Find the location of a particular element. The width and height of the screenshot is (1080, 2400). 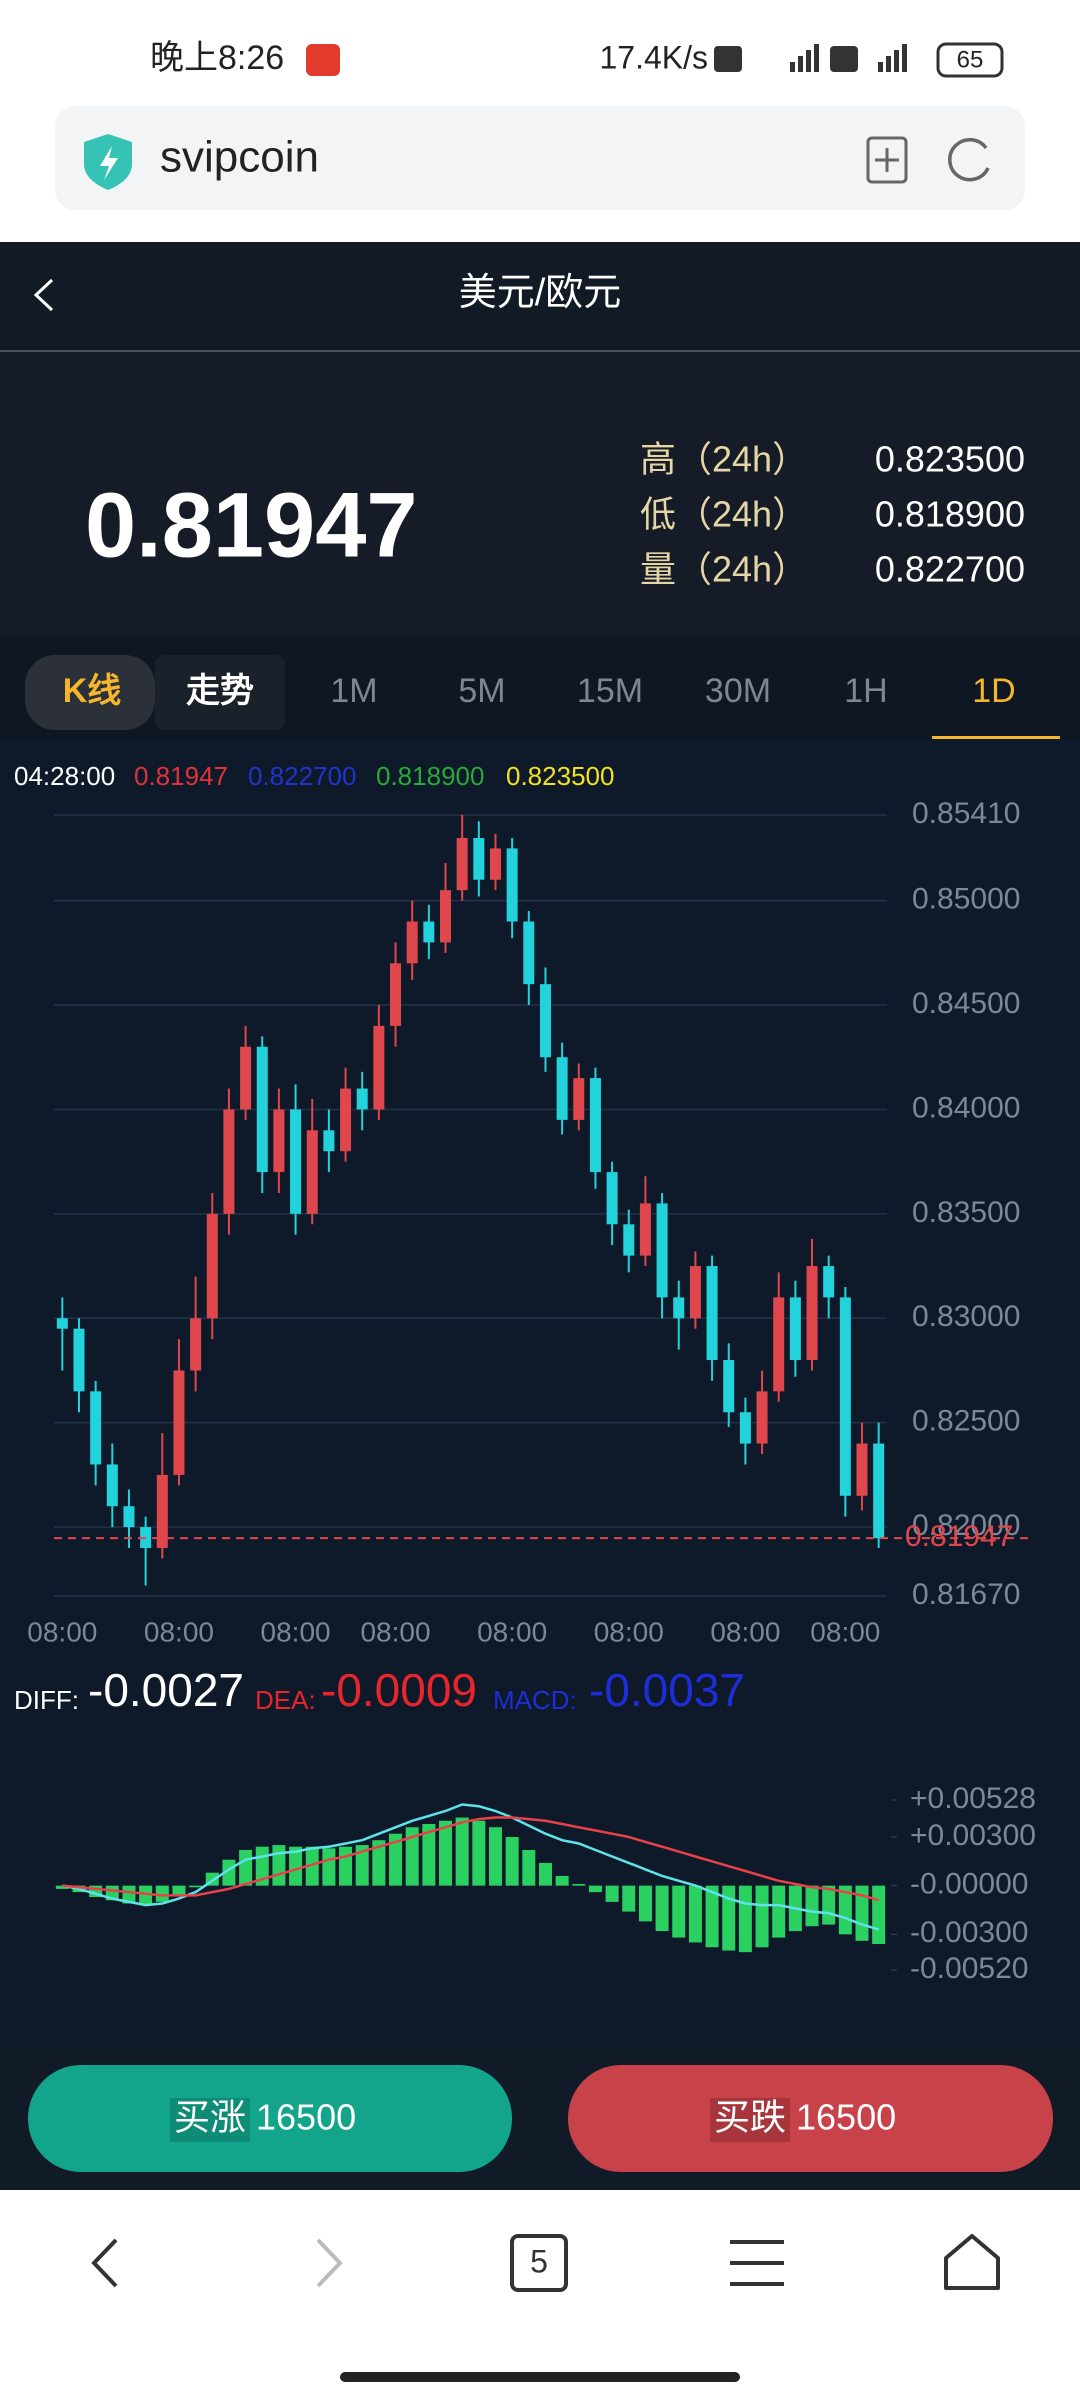

refresh-button is located at coordinates (969, 159).